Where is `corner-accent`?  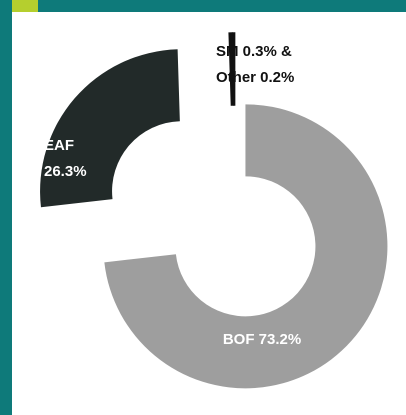 corner-accent is located at coordinates (25, 6).